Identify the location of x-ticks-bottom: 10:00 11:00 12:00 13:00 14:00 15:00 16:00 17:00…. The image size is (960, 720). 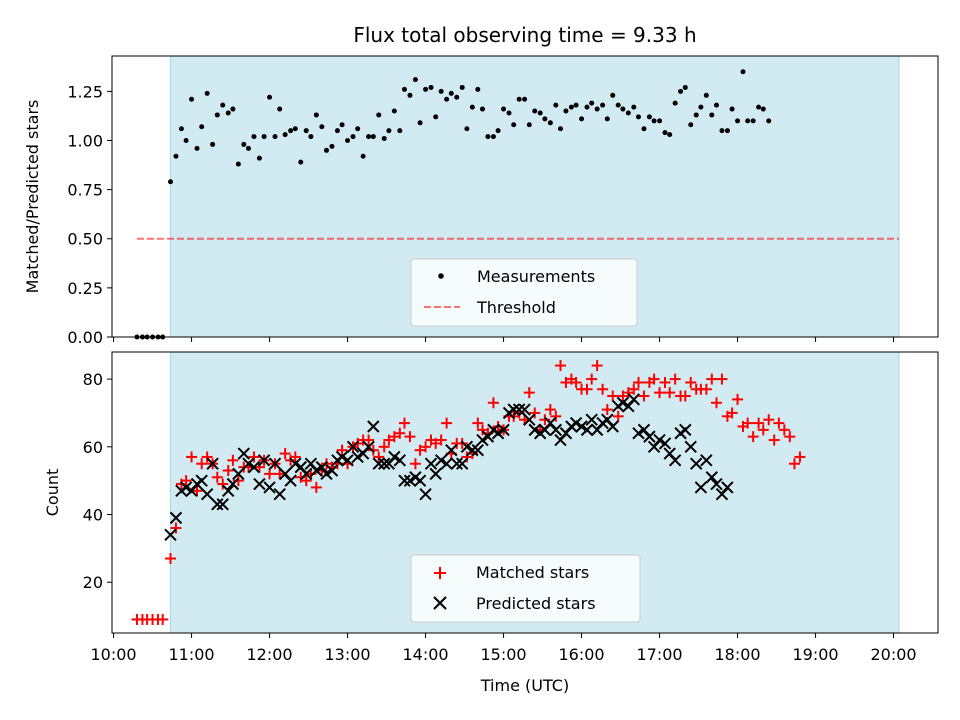
(504, 648).